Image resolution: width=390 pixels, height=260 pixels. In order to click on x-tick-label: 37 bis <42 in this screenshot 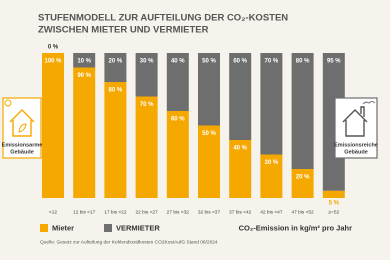, I will do `click(240, 212)`.